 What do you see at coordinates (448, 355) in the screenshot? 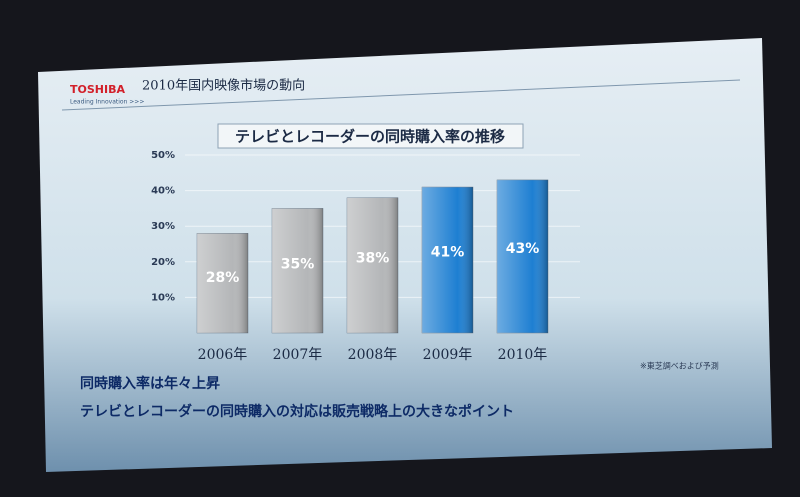
I see `x-tick-label: 2009年` at bounding box center [448, 355].